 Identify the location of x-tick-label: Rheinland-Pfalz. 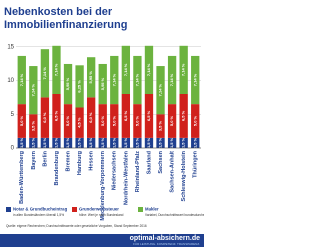
(138, 172).